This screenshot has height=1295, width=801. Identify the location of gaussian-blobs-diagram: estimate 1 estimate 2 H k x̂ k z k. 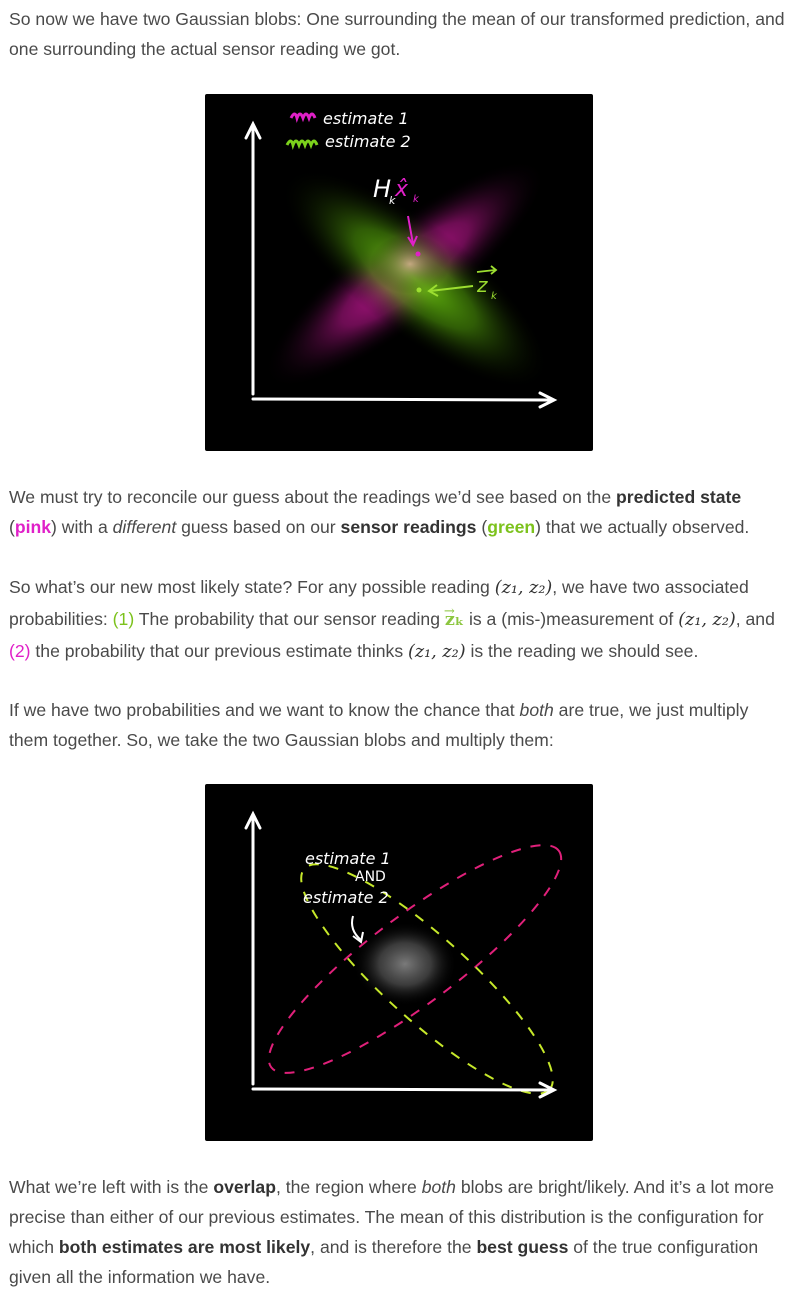
(401, 259).